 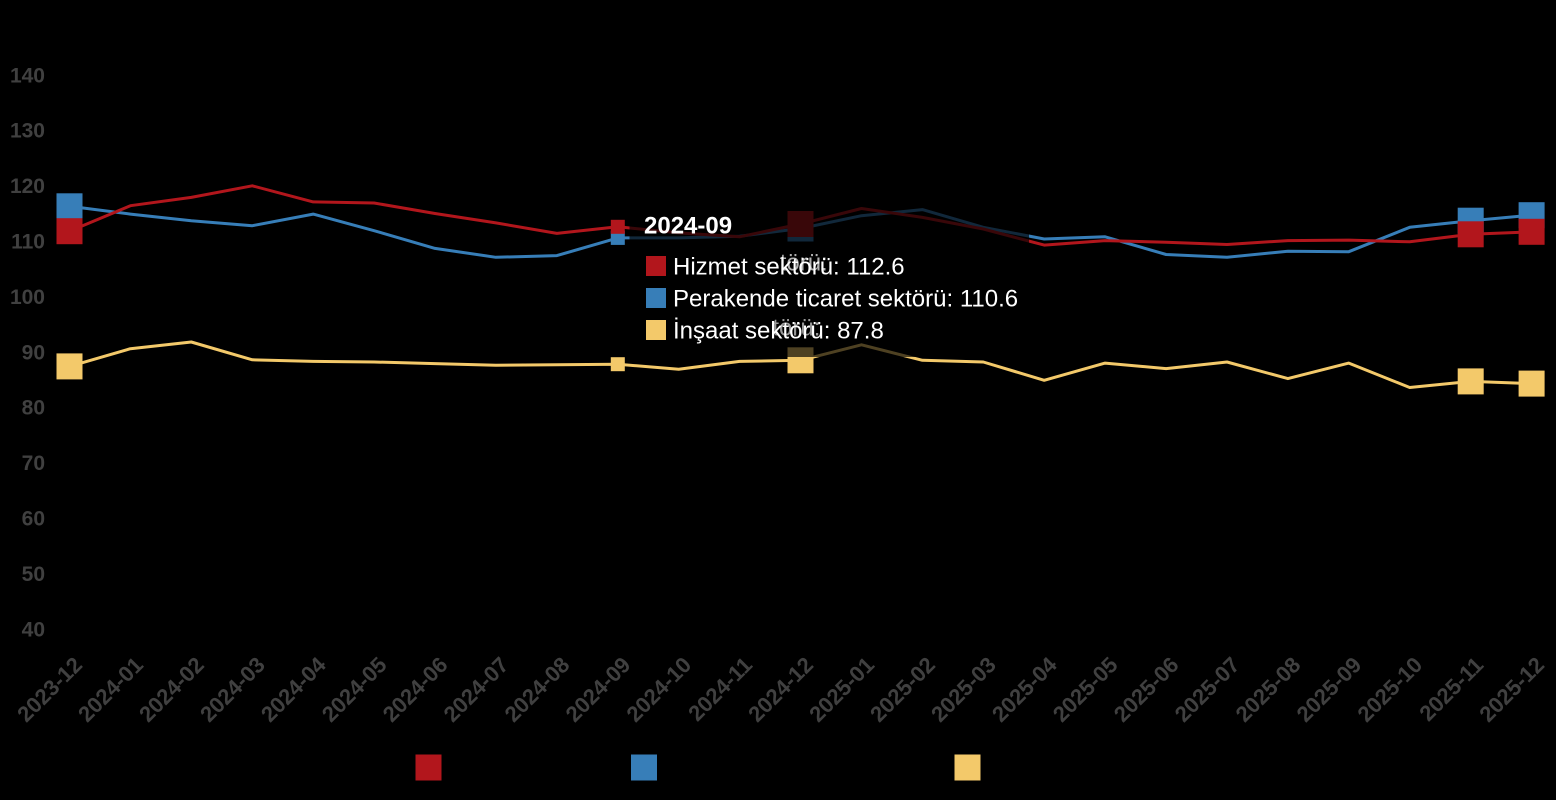 I want to click on svg-text: 2024-09, so click(x=688, y=226).